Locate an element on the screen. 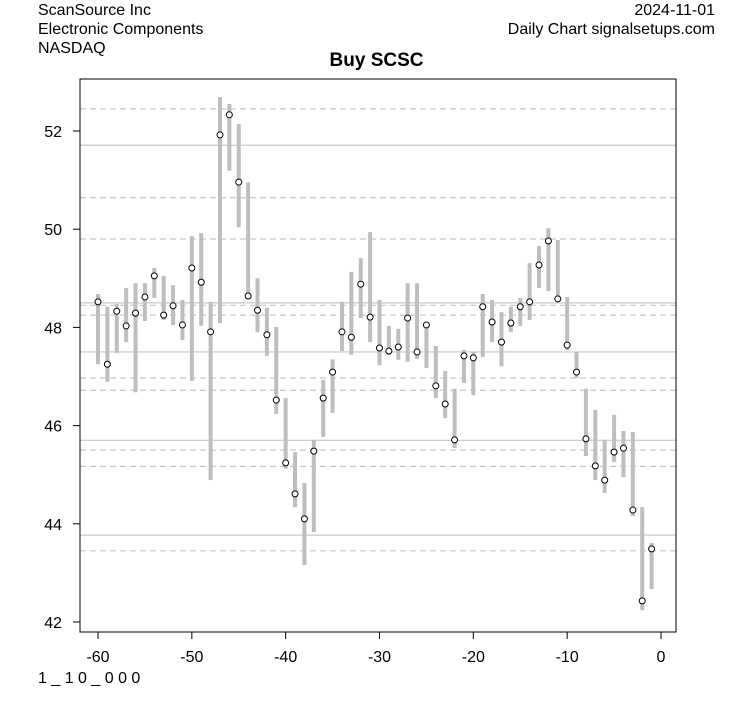 This screenshot has width=753, height=708. x-tick-label: -60 is located at coordinates (97, 657).